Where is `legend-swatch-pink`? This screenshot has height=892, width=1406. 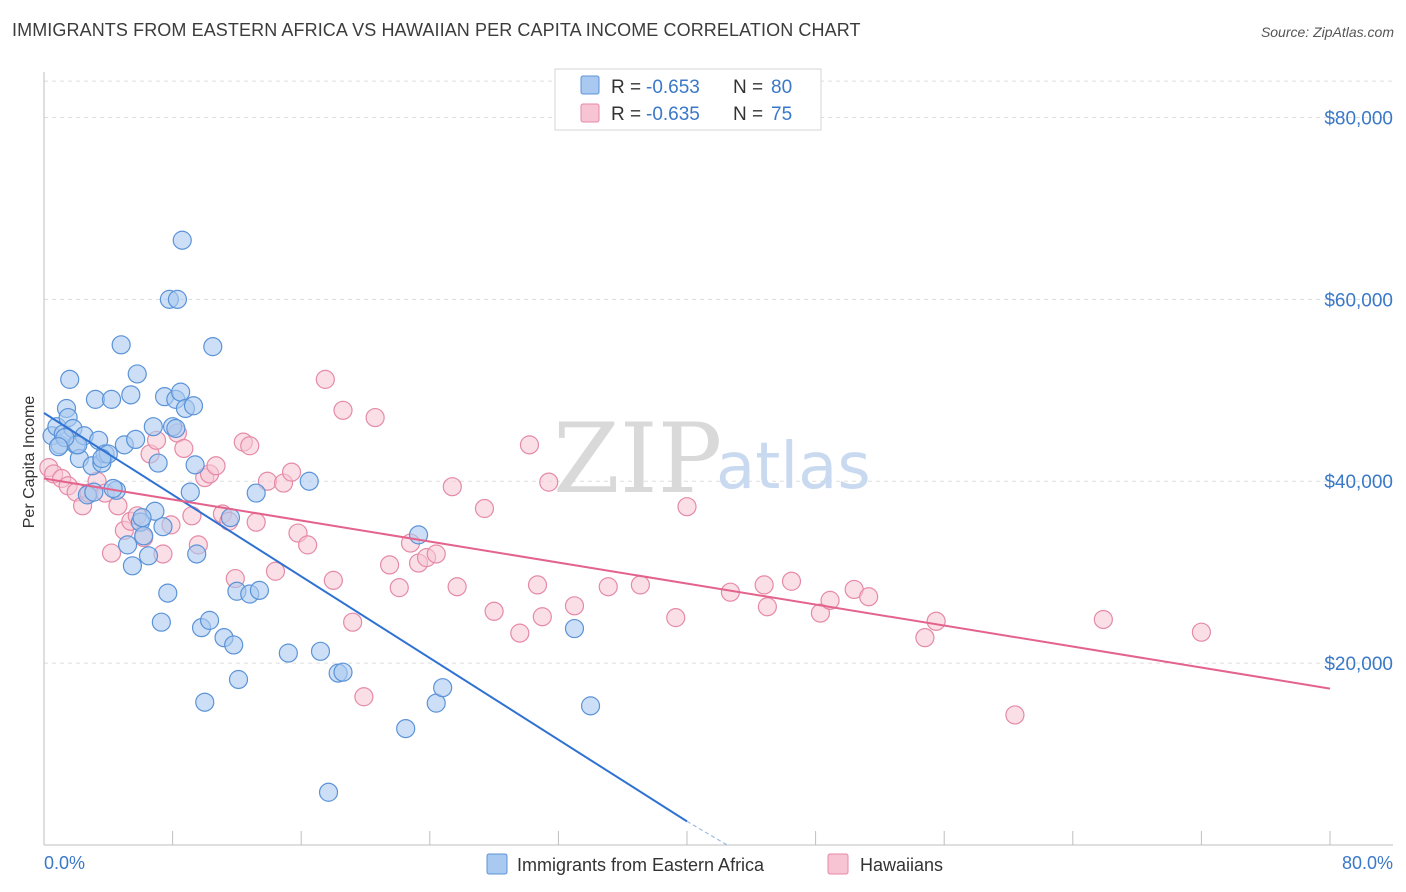 legend-swatch-pink is located at coordinates (590, 113).